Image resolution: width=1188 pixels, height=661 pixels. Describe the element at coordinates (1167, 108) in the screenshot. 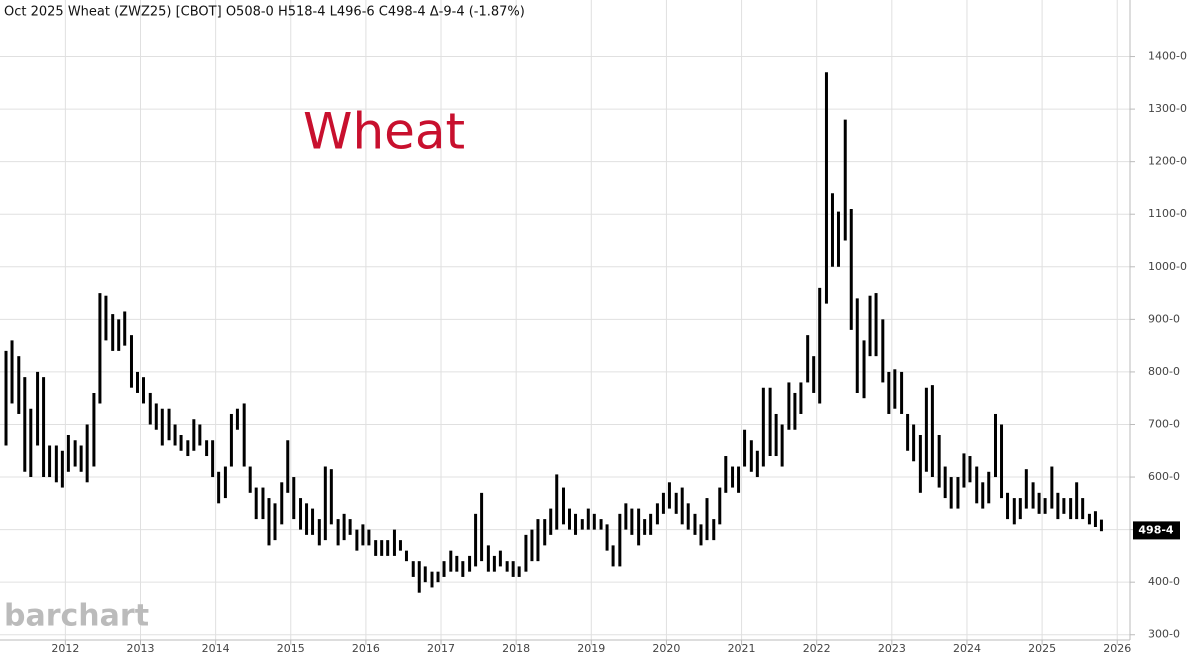

I see `y-tick-label: 1300-0` at that location.